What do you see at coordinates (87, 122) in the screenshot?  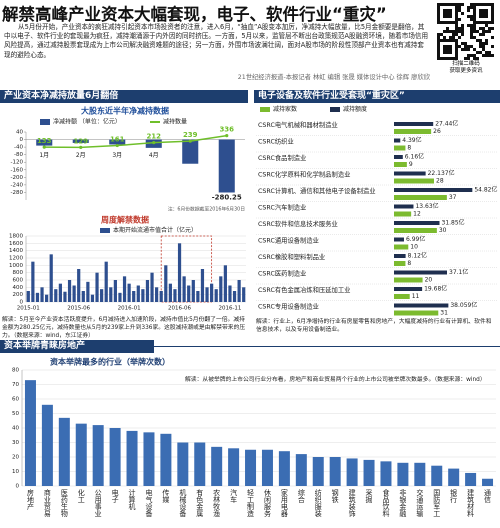 I see `legend-label: 净减持额 （单位：亿元）` at bounding box center [87, 122].